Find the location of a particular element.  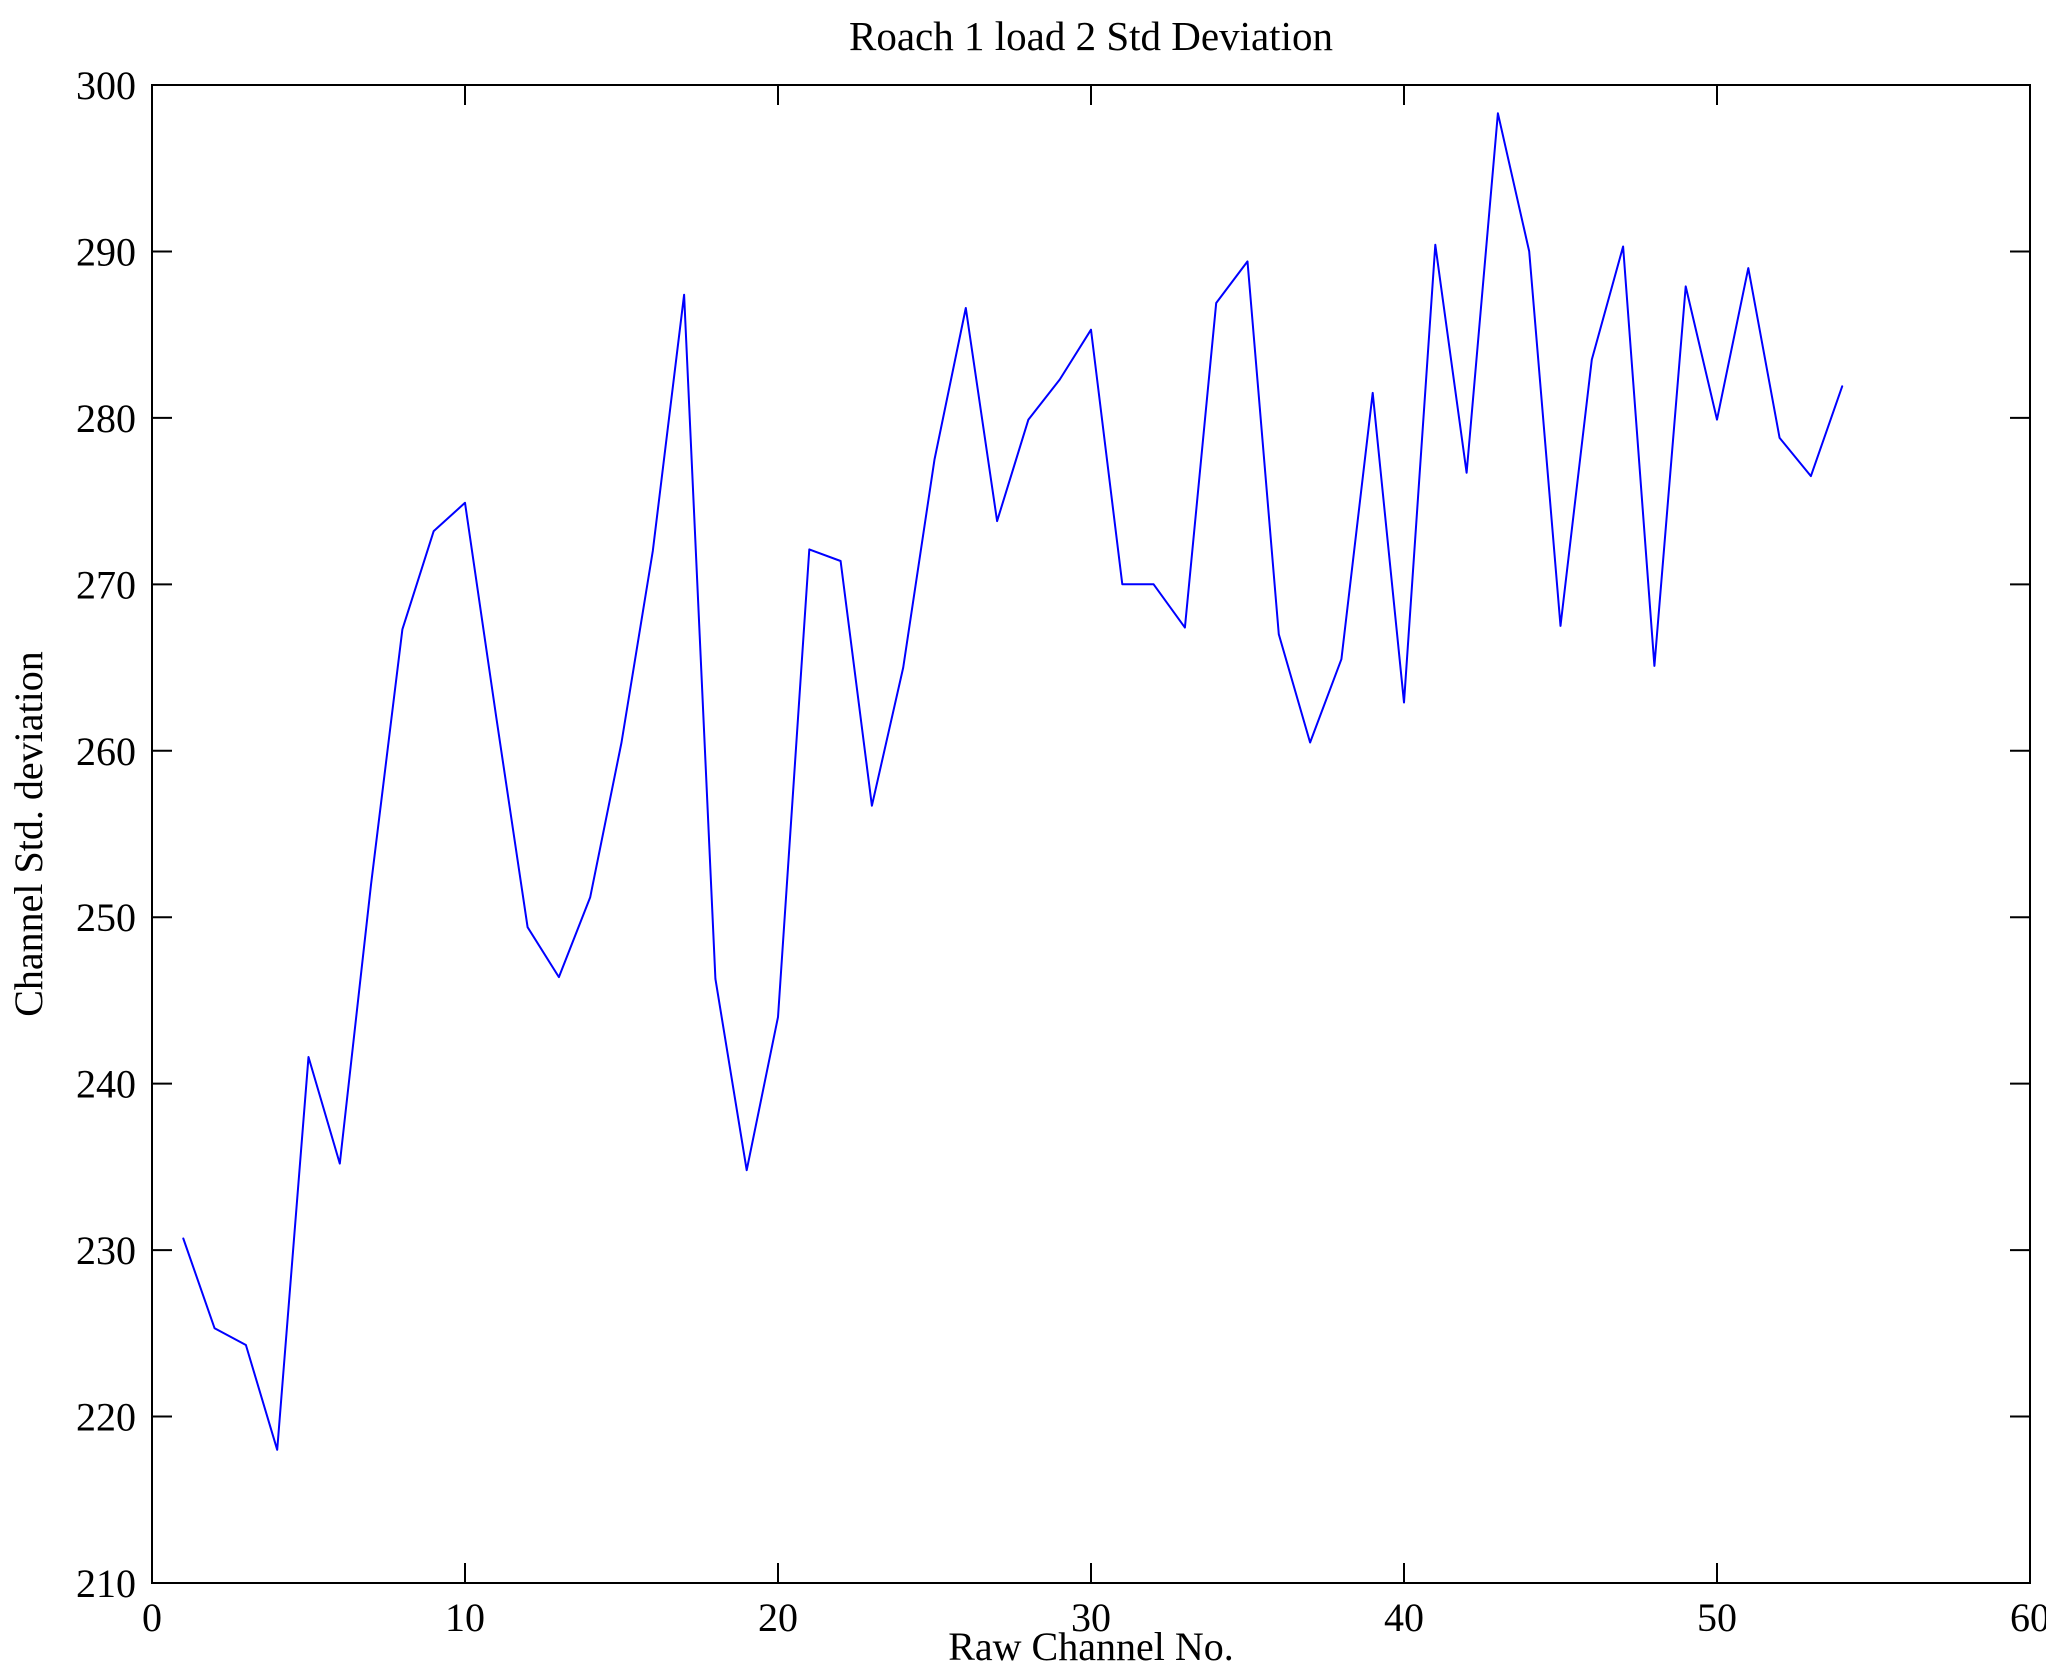

x-tick-label: 60 is located at coordinates (2028, 1617).